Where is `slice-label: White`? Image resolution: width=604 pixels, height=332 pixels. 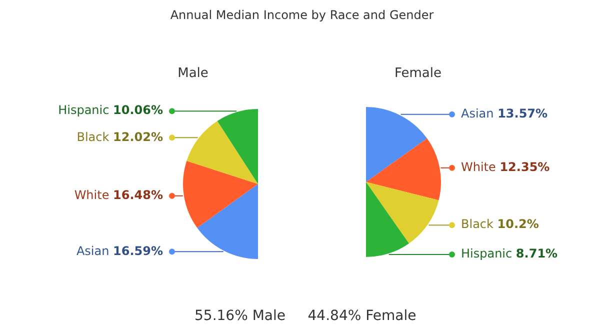 slice-label: White is located at coordinates (94, 195).